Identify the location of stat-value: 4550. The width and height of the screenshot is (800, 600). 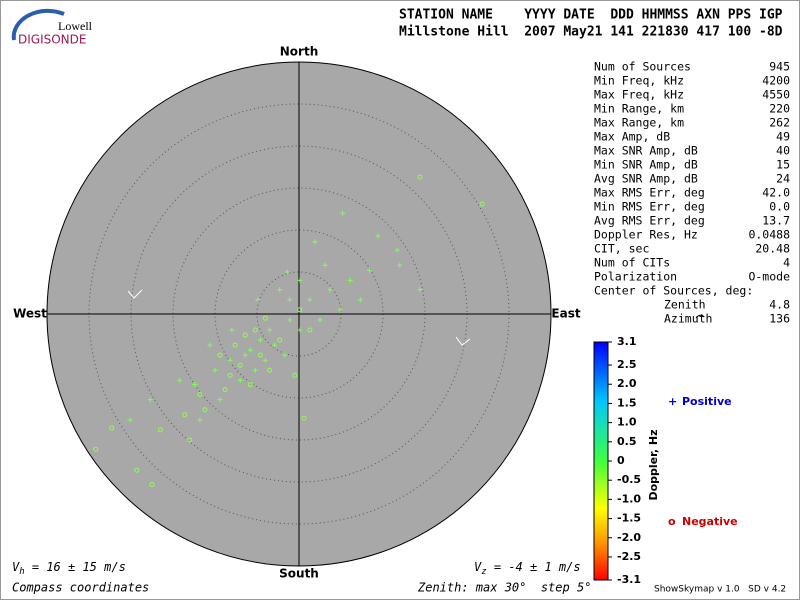
(776, 95).